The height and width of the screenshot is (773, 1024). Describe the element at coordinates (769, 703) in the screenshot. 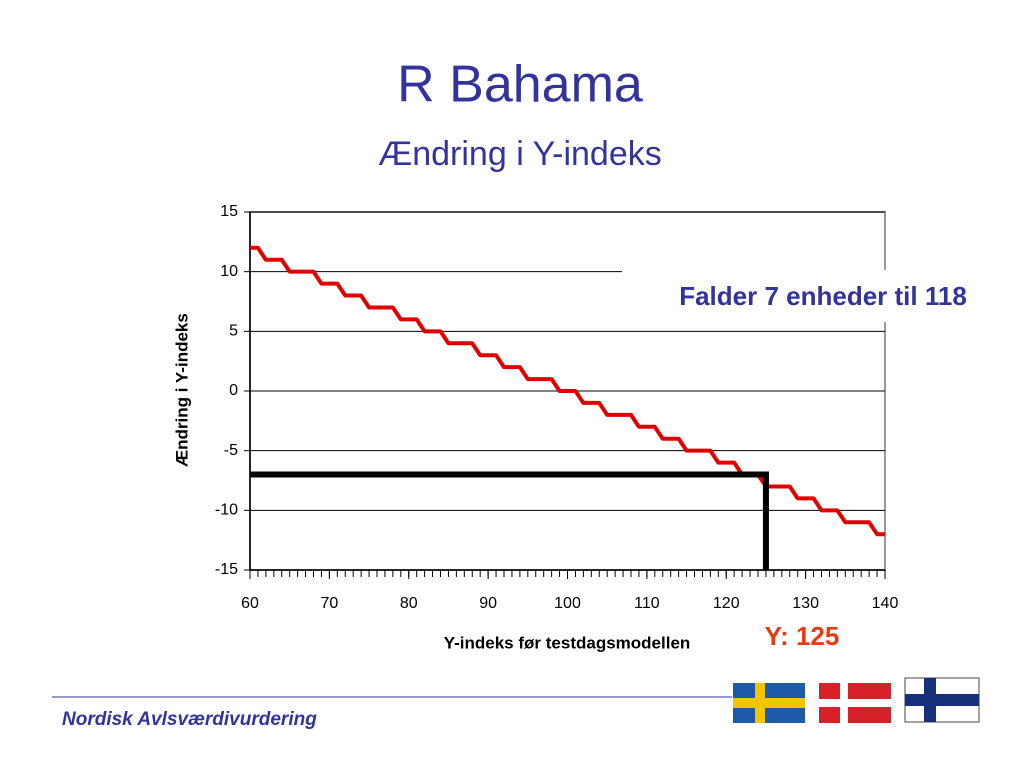

I see `flag-sweden` at that location.